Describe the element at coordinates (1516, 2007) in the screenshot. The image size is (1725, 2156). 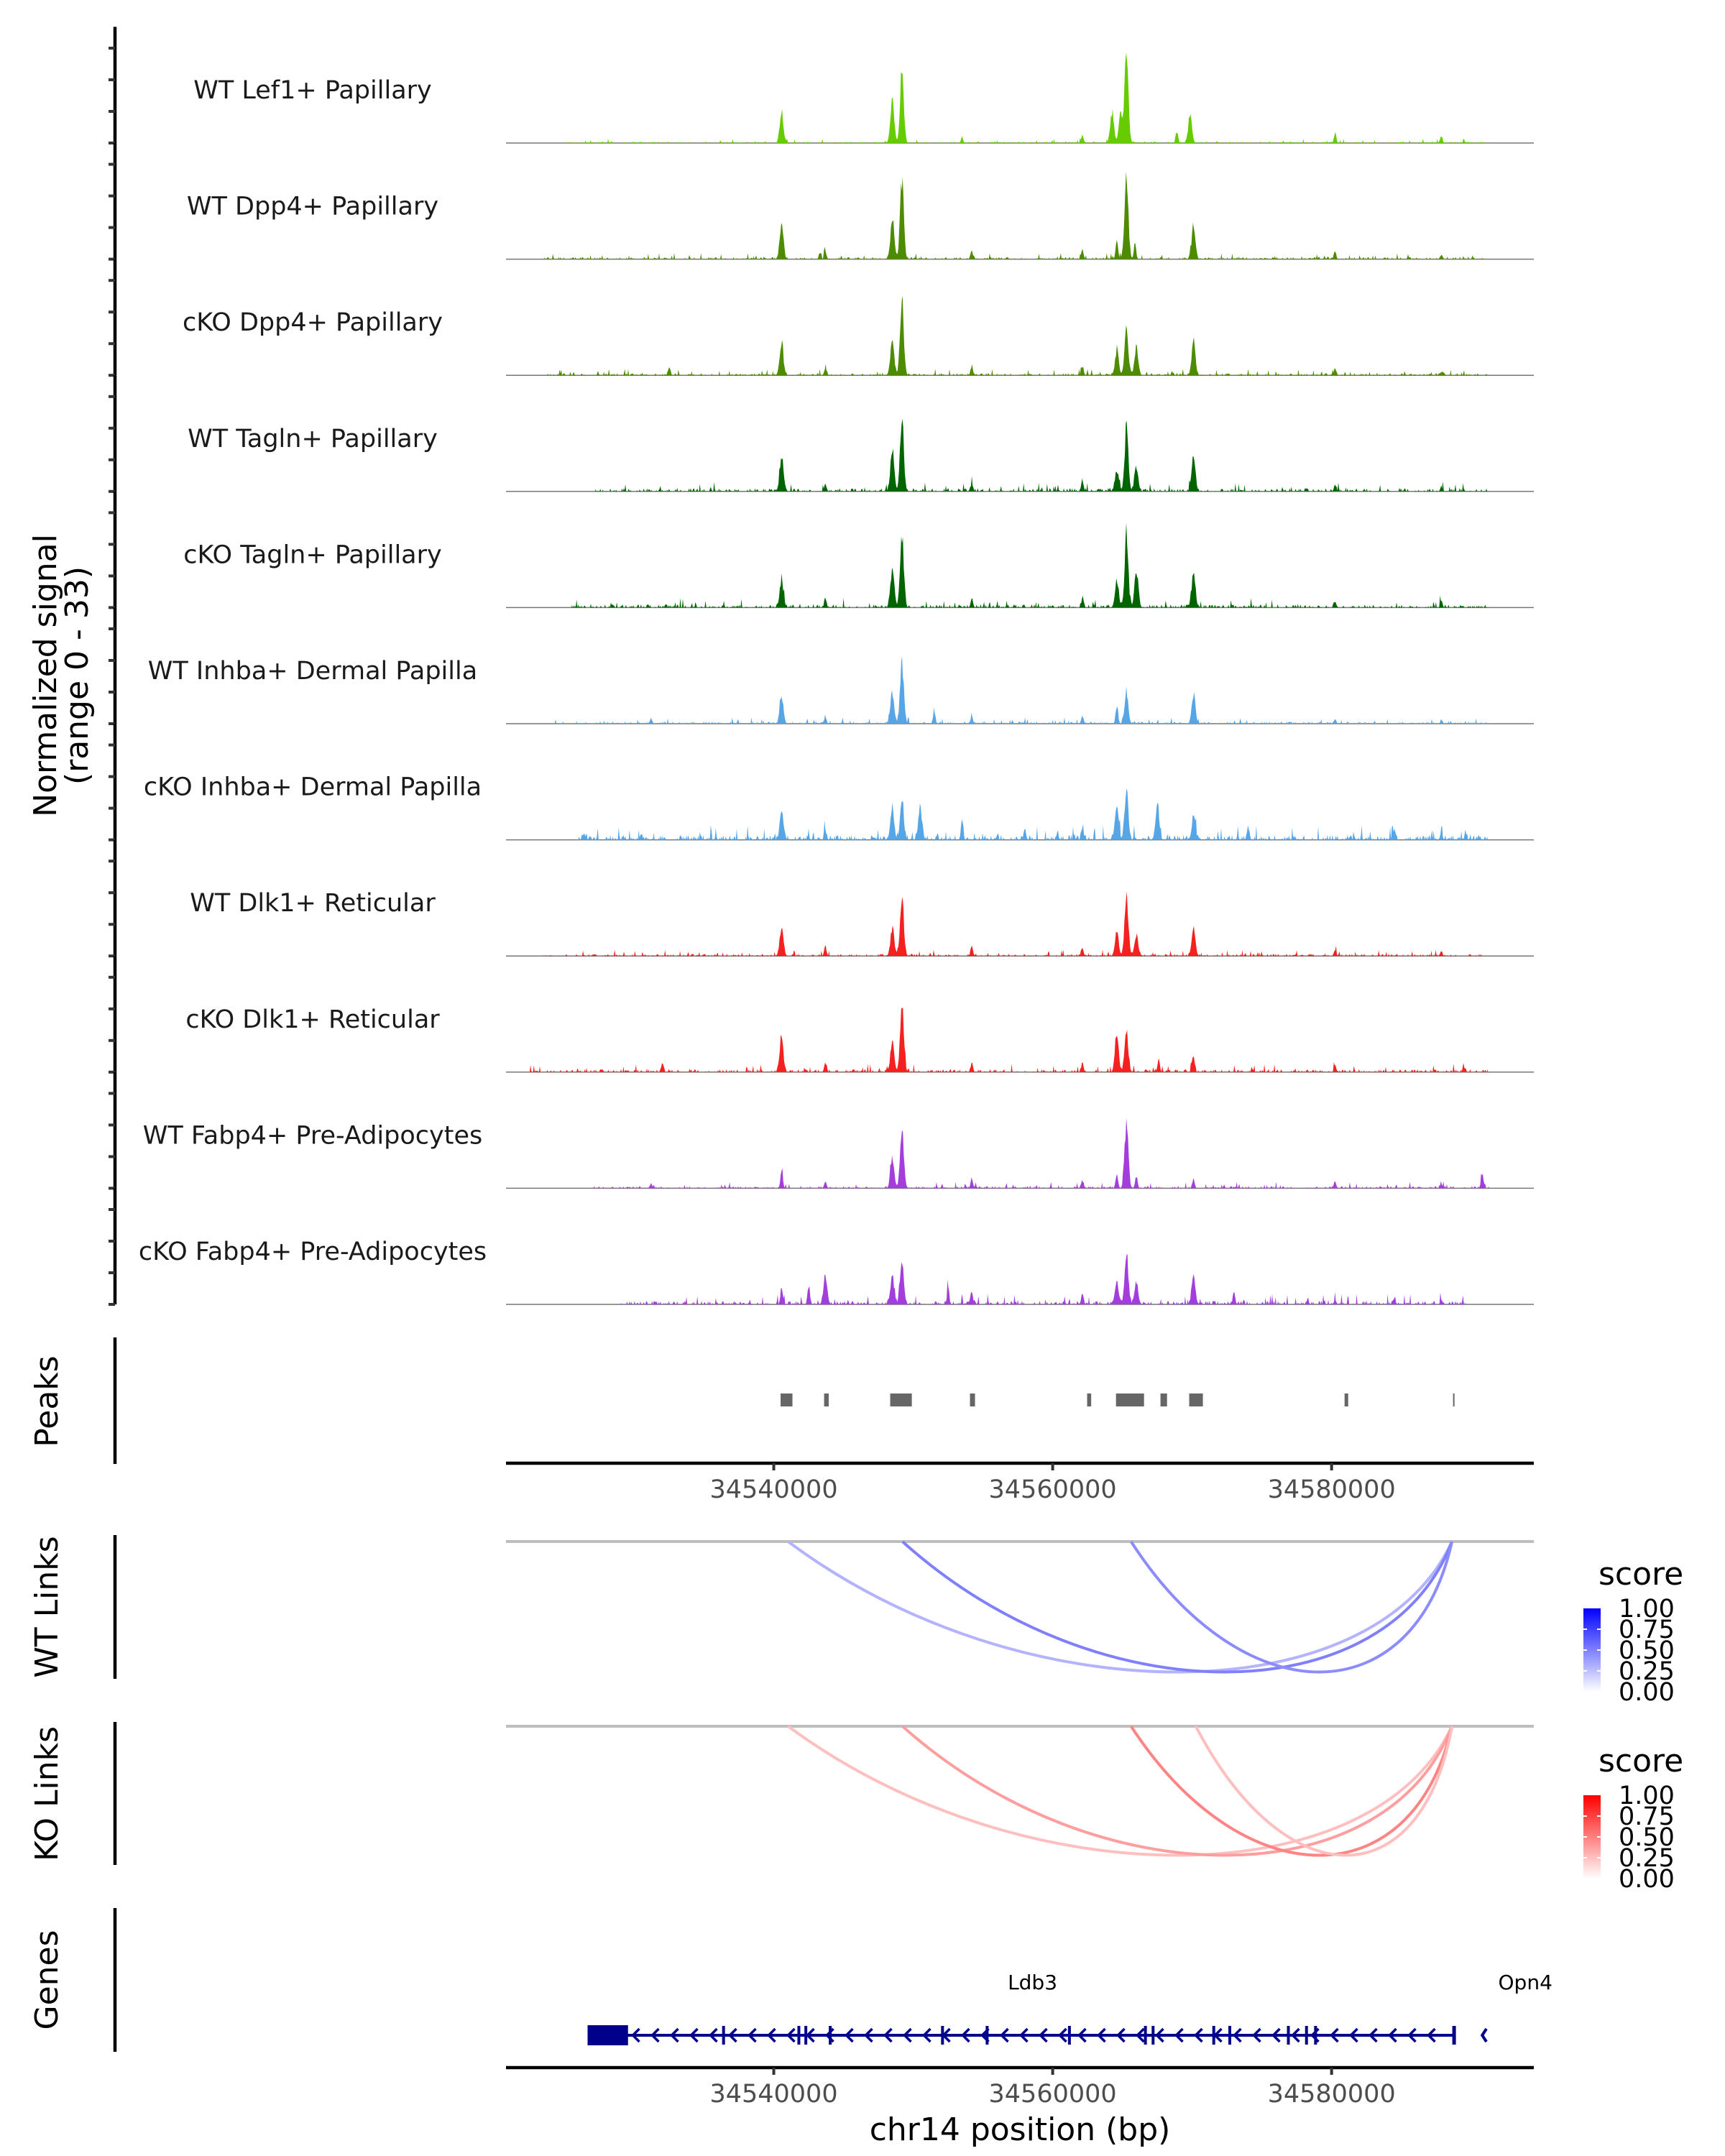
I see `gene-model: Opn4` at that location.